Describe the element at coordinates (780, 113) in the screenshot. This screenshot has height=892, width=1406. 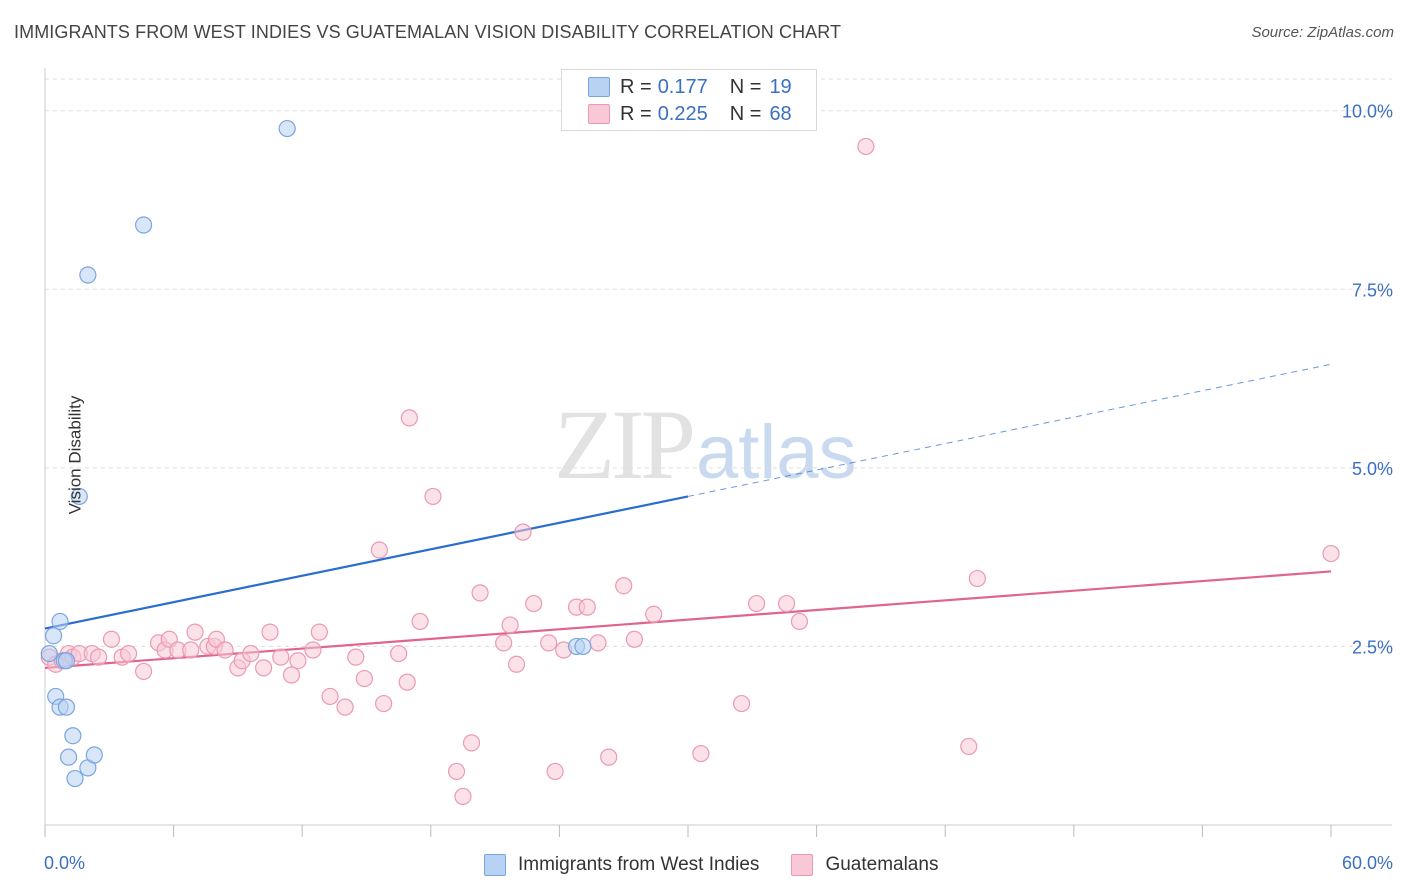
I see `n-value: 68` at that location.